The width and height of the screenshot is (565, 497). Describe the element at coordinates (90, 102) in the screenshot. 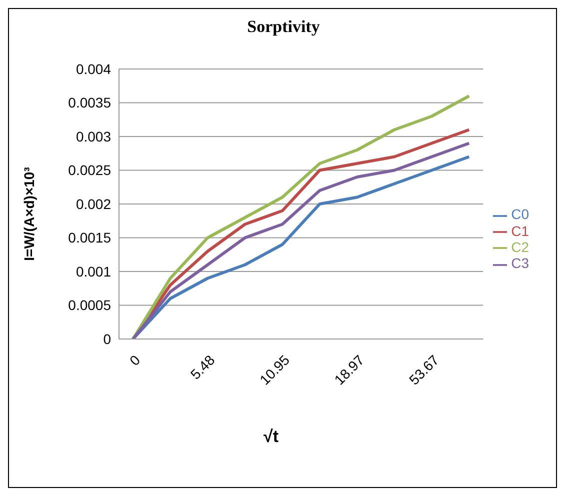

I see `y-tick-label: 0.0035` at that location.